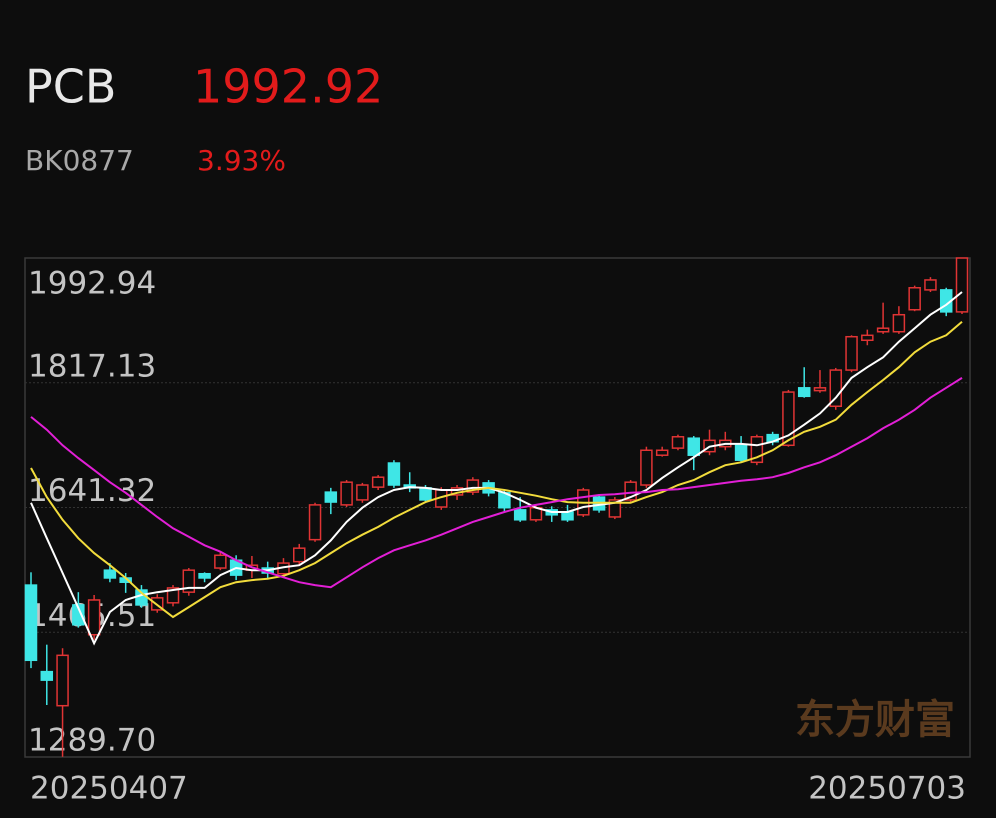 This screenshot has width=996, height=818. Describe the element at coordinates (887, 789) in the screenshot. I see `x-tick-label: 20250703` at that location.